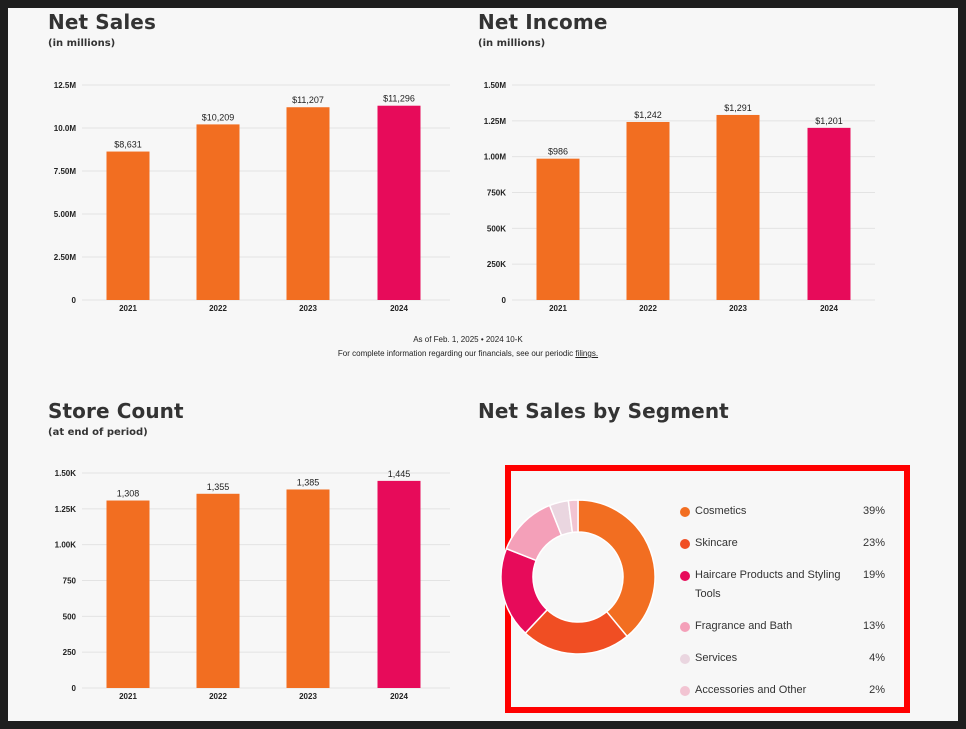 The image size is (966, 729). I want to click on store-count-y-tick-label: 750, so click(70, 581).